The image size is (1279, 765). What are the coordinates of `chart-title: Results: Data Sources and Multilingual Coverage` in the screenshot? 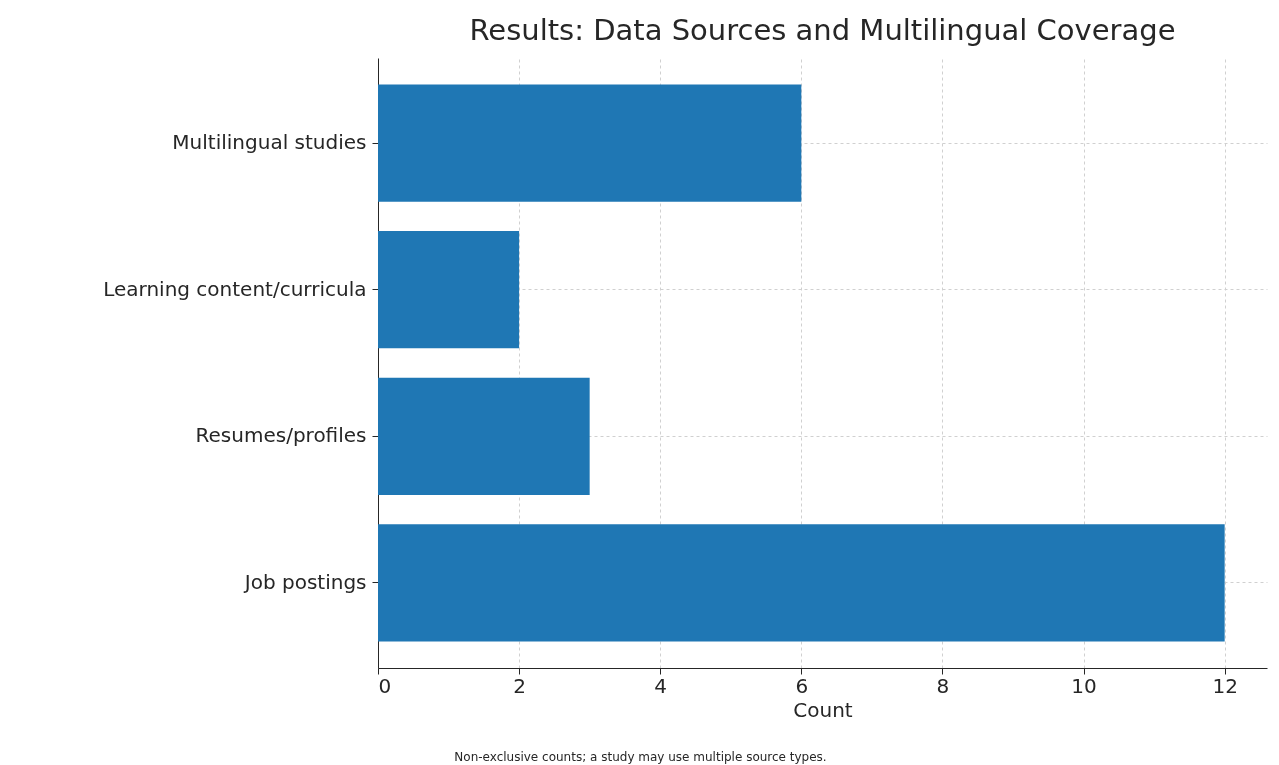 It's located at (822, 30).